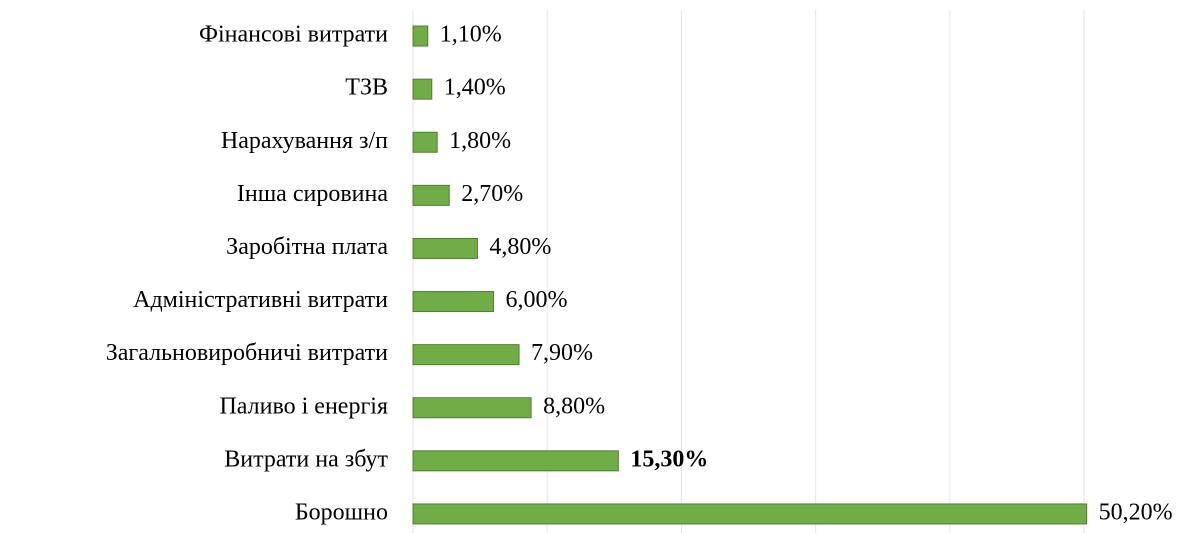 Image resolution: width=1195 pixels, height=533 pixels. What do you see at coordinates (480, 141) in the screenshot?
I see `data-label: 1,80%` at bounding box center [480, 141].